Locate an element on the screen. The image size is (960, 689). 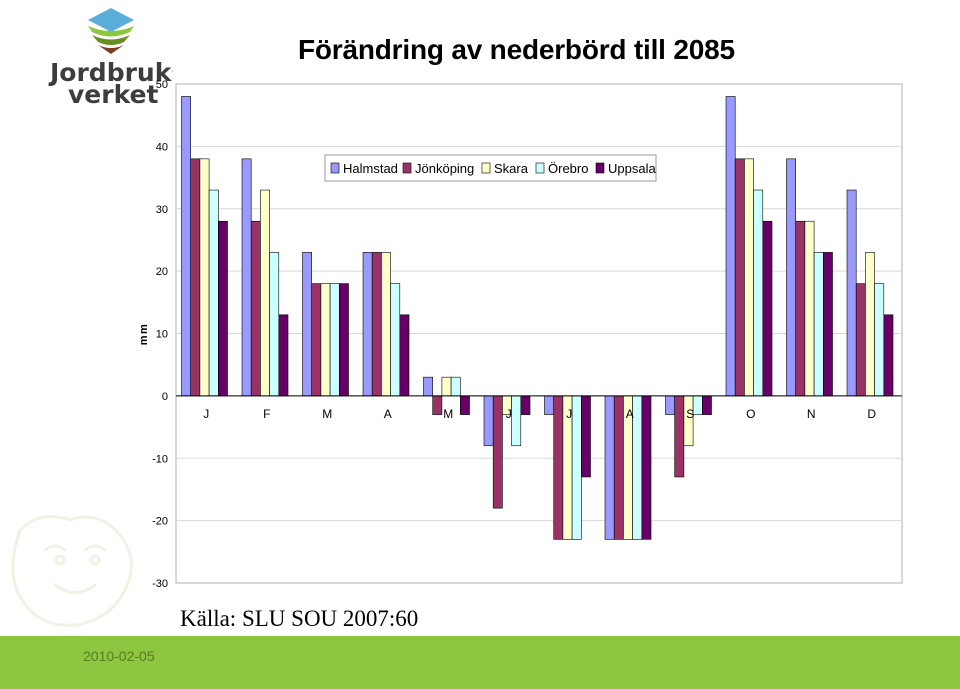
jordbruksverket-logo: Jordbruks verket is located at coordinates (110, 57).